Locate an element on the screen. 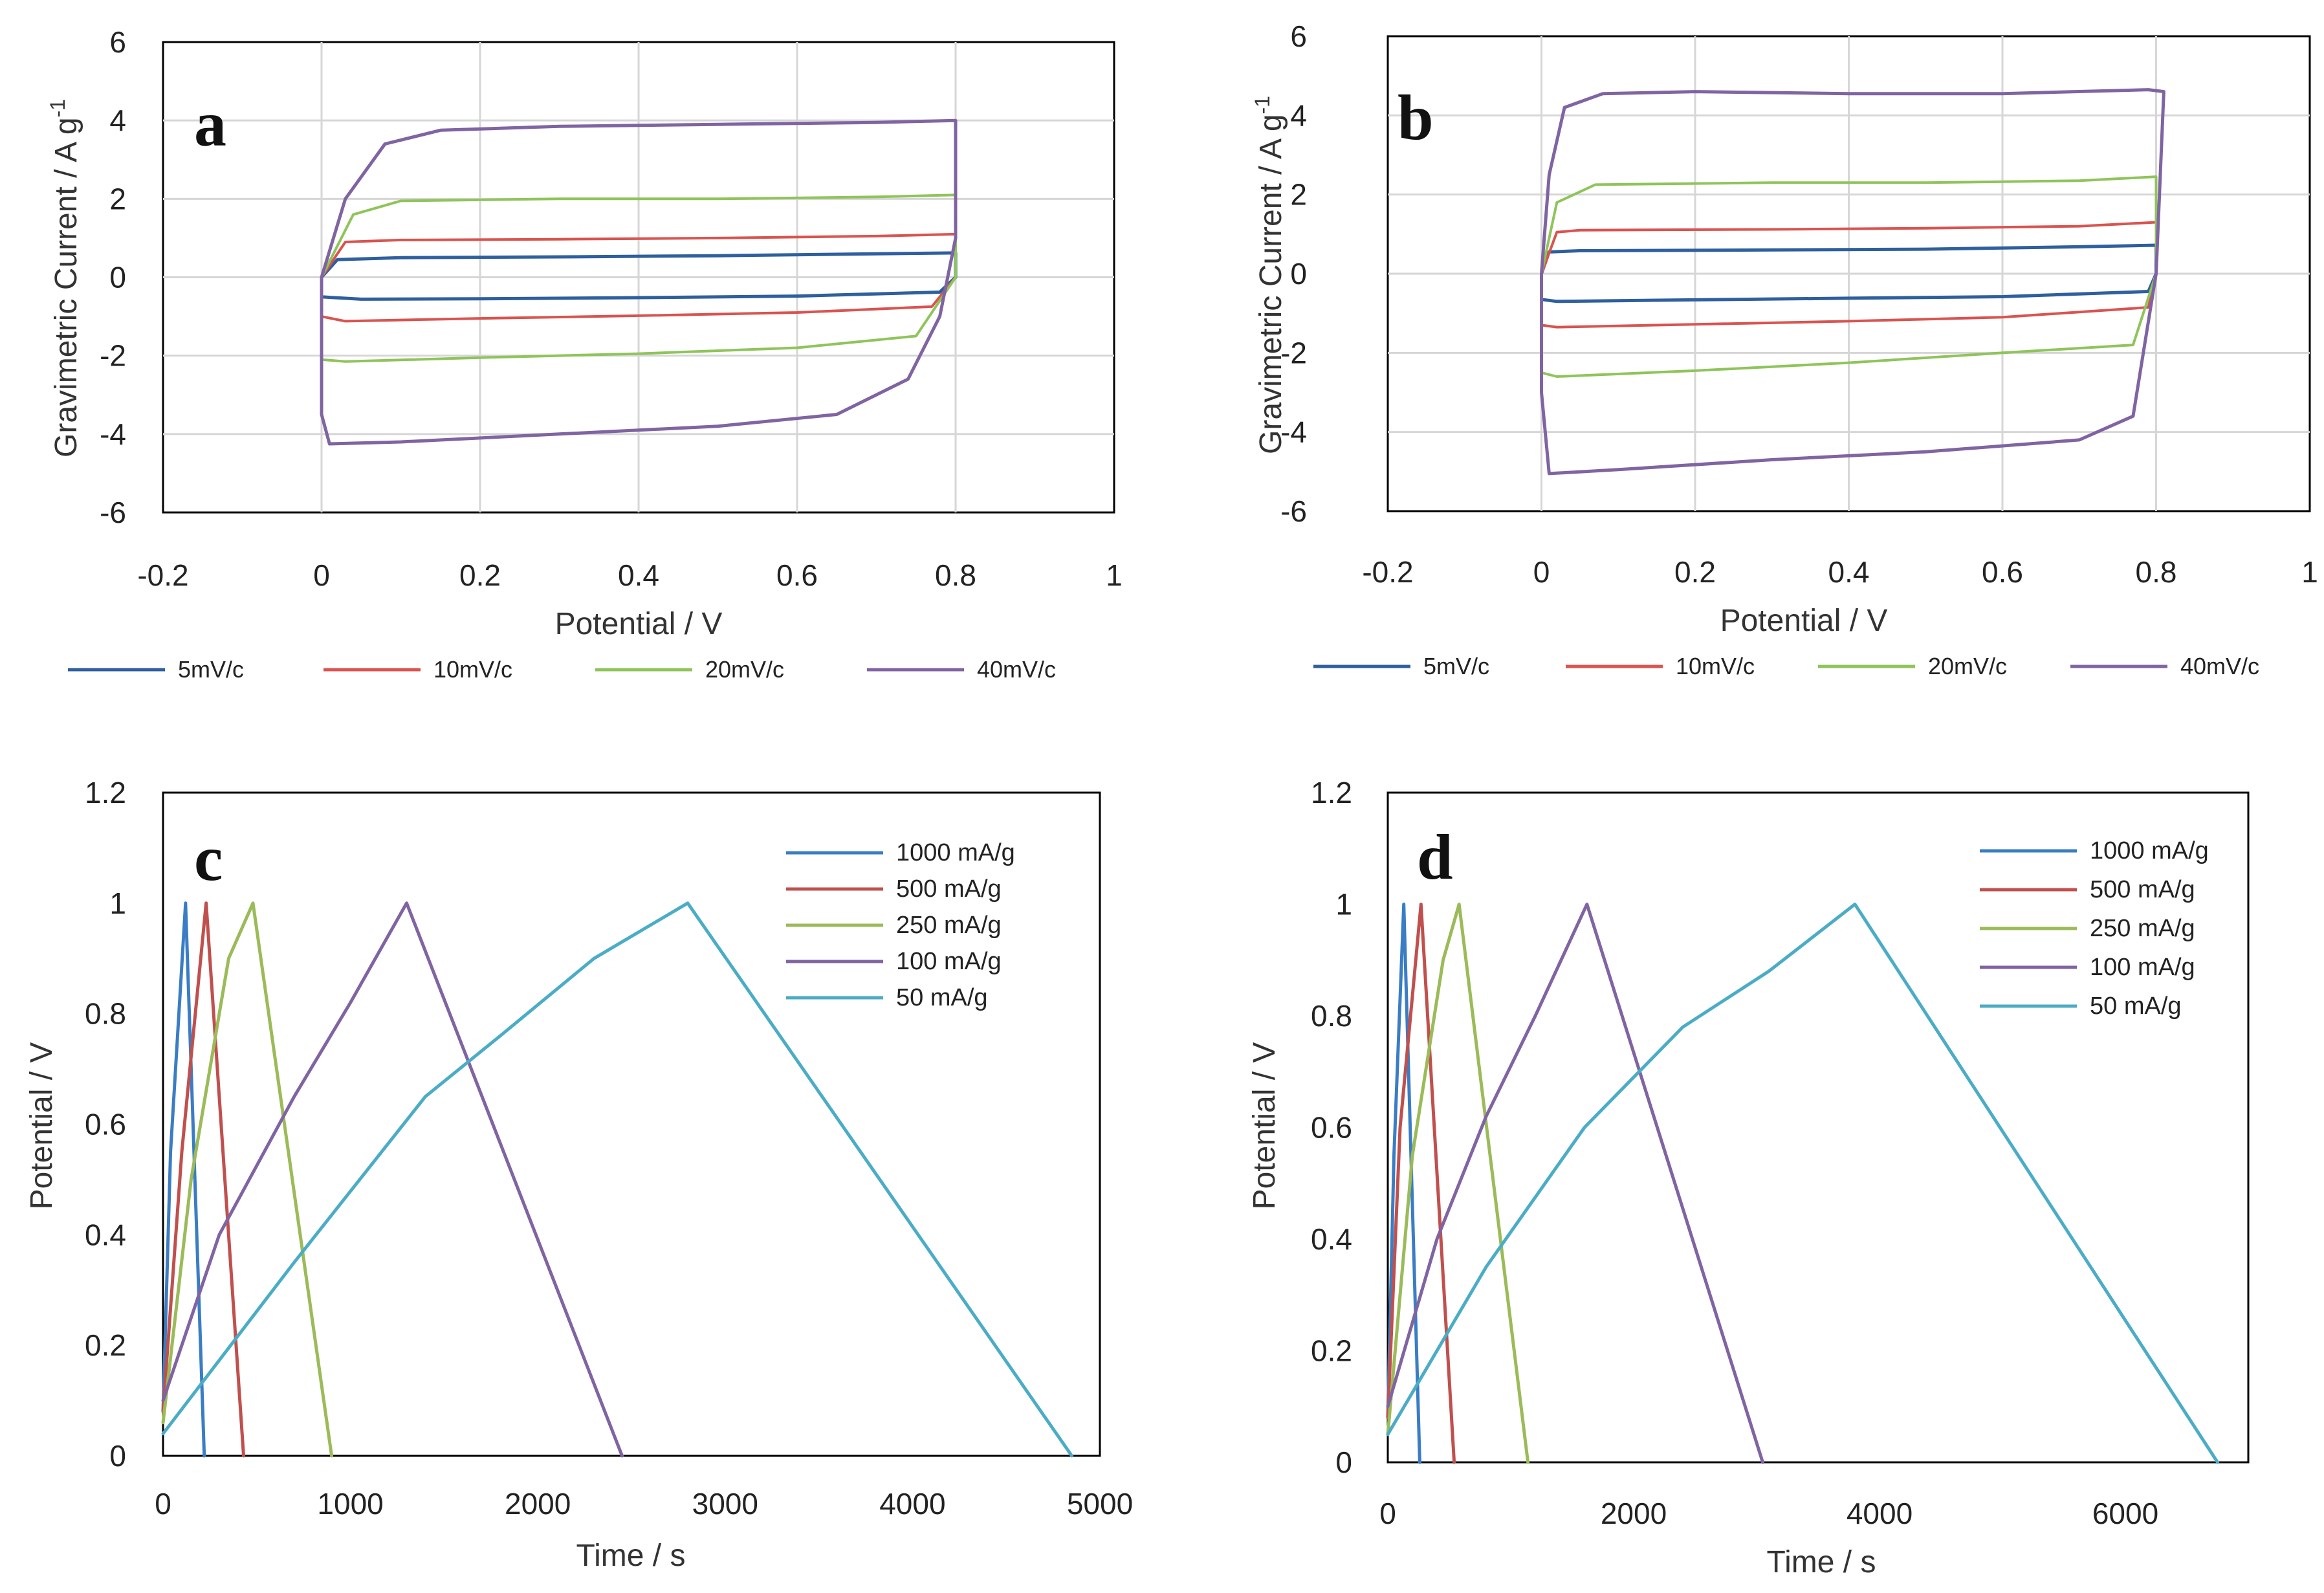 Image resolution: width=2324 pixels, height=1593 pixels. chart-b-y-tick-label: -2 is located at coordinates (1294, 352).